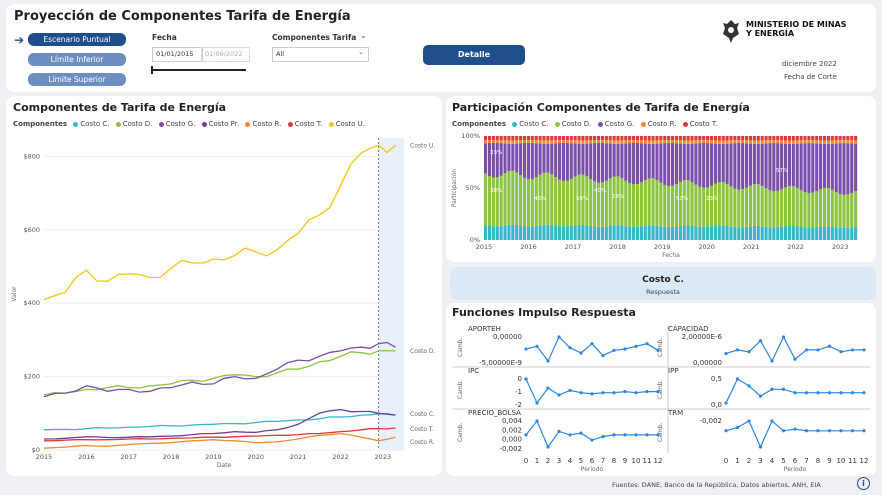 This screenshot has height=495, width=882. I want to click on legend-costo-pr: Costo Pr., so click(224, 124).